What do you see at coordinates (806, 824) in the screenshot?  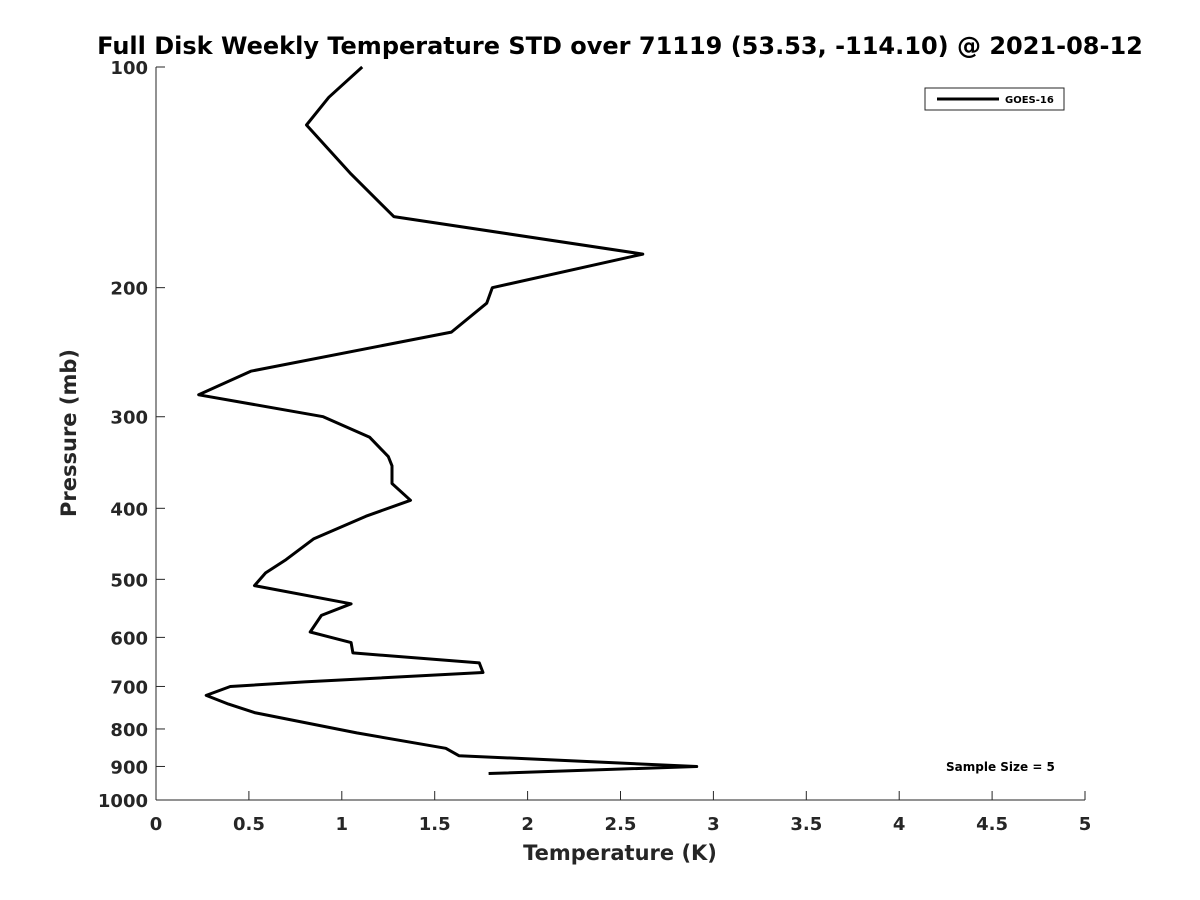 I see `x-tick-label: 3.5` at bounding box center [806, 824].